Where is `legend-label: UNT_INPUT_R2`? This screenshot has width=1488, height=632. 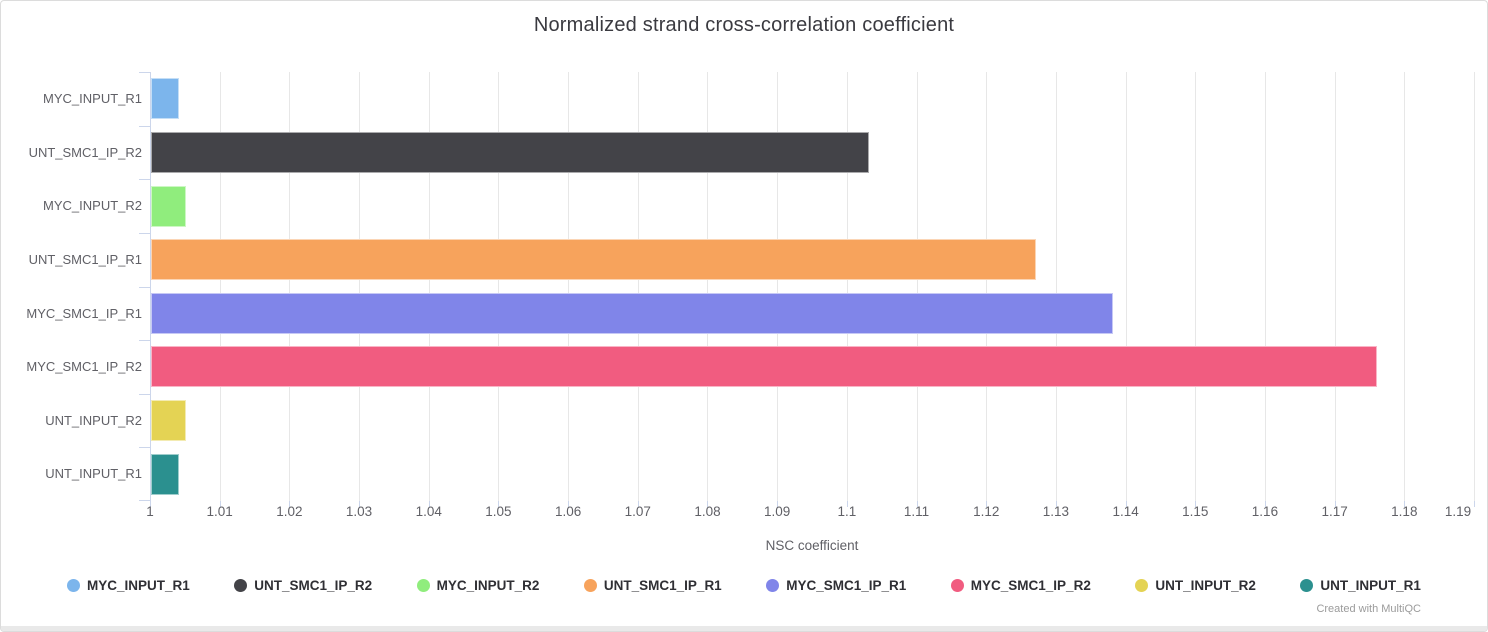
legend-label: UNT_INPUT_R2 is located at coordinates (1205, 585).